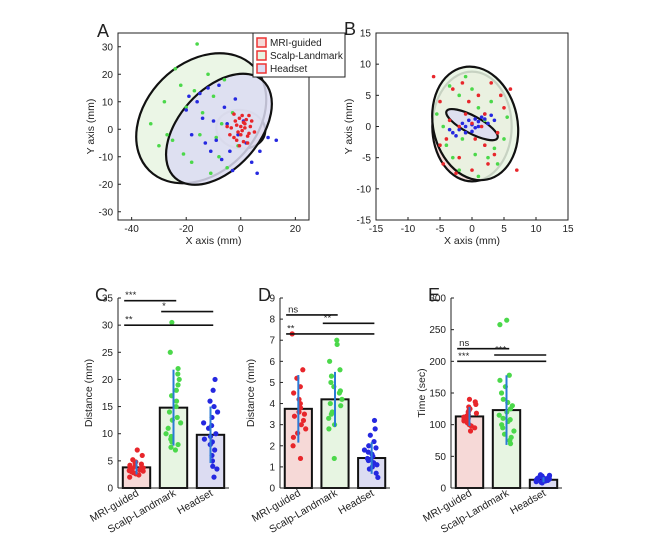  What do you see at coordinates (103, 31) in the screenshot?
I see `panel-letter: A` at bounding box center [103, 31].